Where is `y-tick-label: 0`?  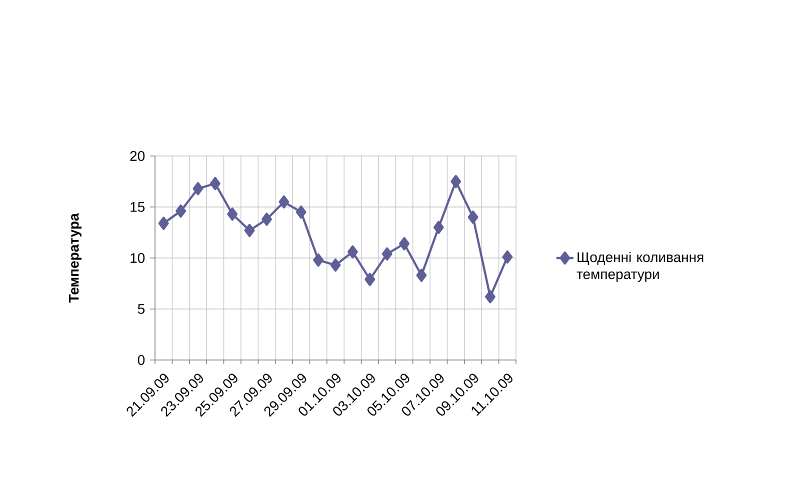
y-tick-label: 0 is located at coordinates (141, 360).